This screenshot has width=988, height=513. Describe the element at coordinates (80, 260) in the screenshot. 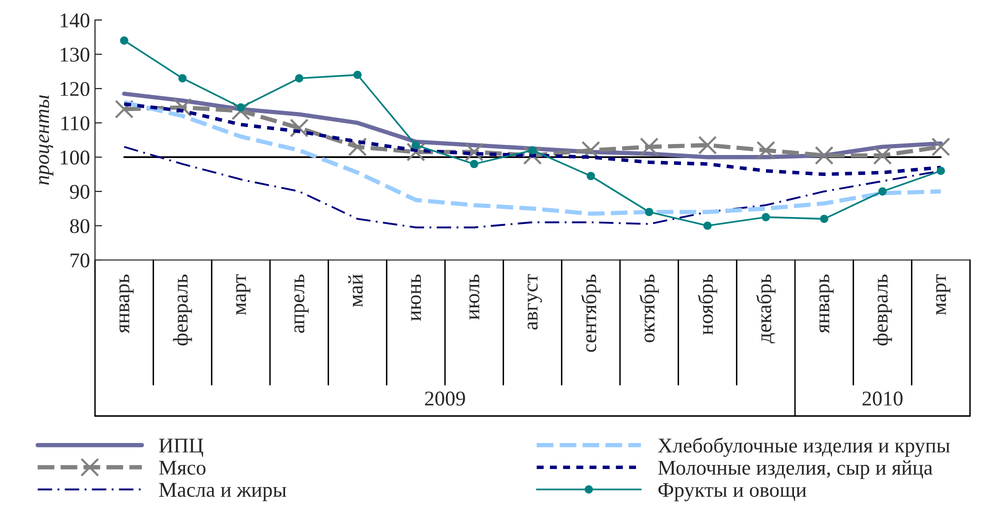

I see `y-tick-label: 70` at that location.